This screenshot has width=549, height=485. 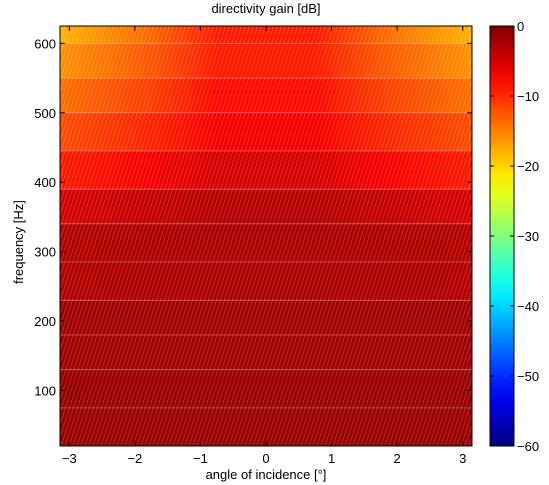 I want to click on colorbar-tick-label: −10, so click(x=528, y=96).